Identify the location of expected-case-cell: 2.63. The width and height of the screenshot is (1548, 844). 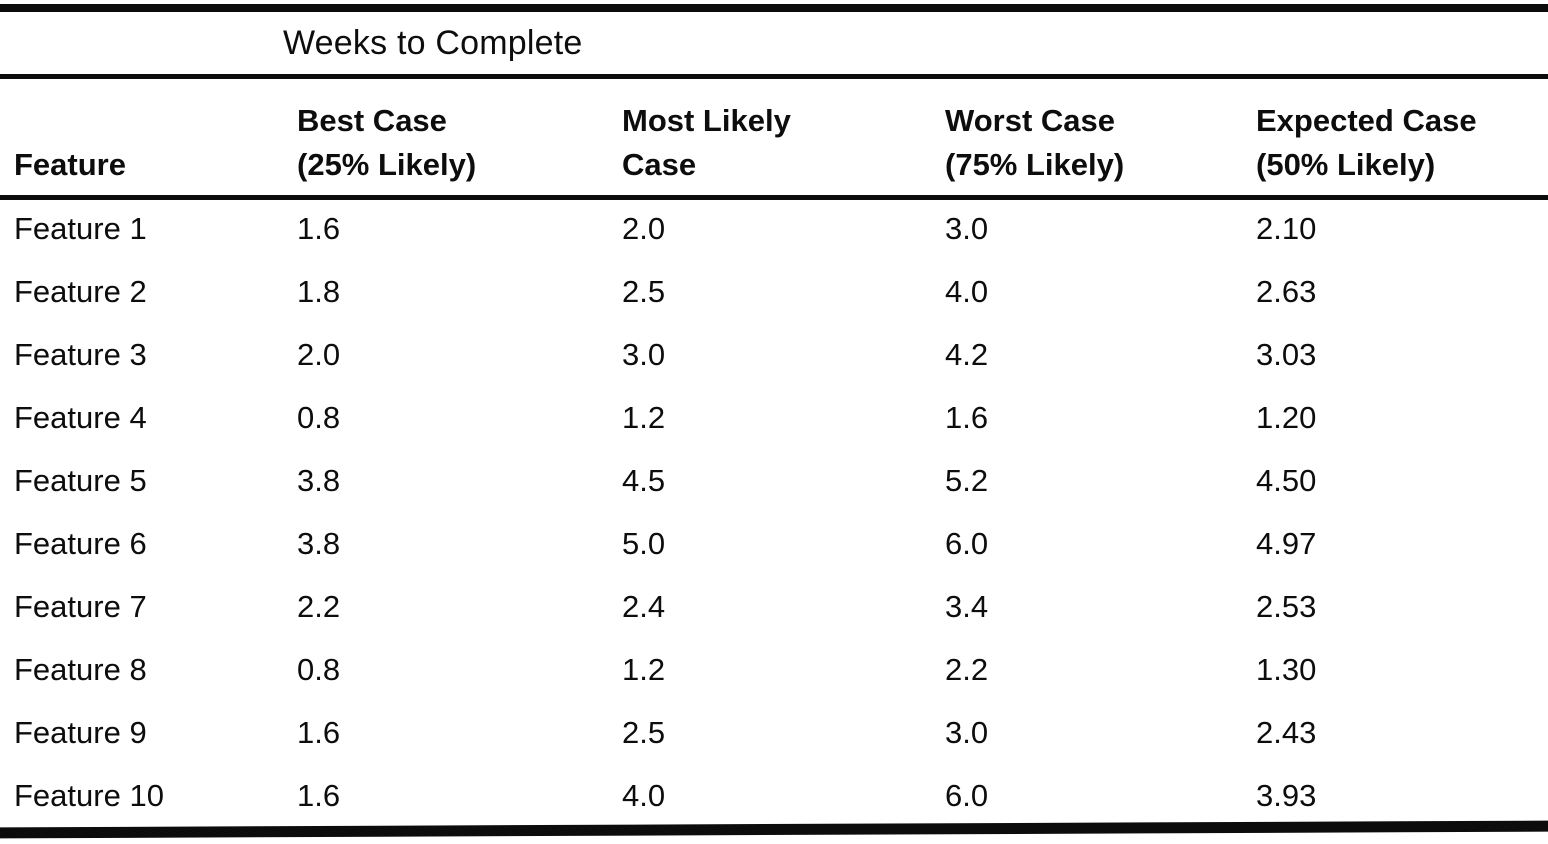
(1286, 291).